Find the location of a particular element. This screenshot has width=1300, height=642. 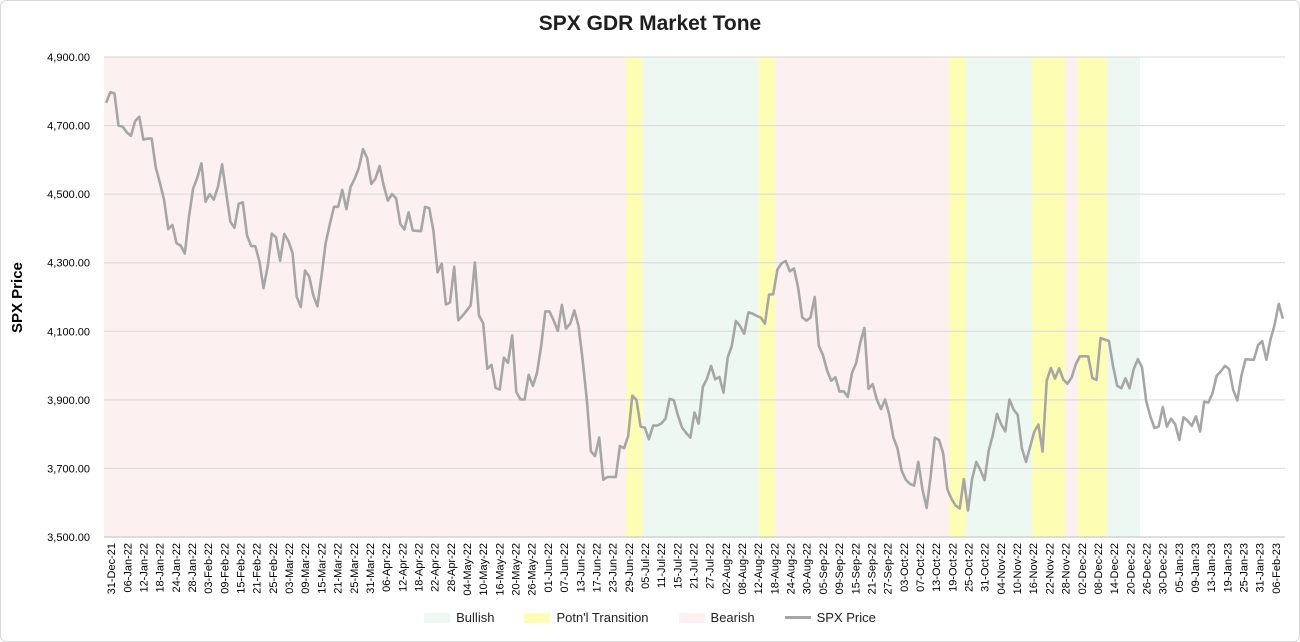

x-tick-label: 31-Oct-22 is located at coordinates (986, 567).